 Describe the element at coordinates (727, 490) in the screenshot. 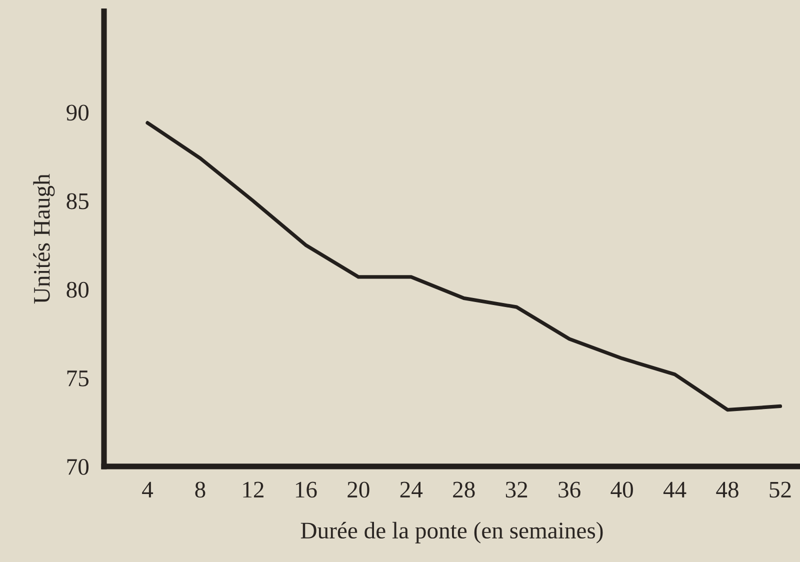

I see `x-tick-label: 48` at that location.